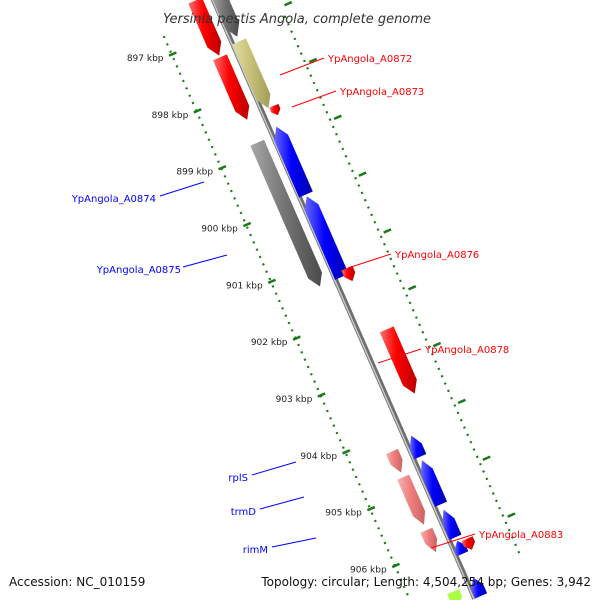  What do you see at coordinates (77, 582) in the screenshot?
I see `accession-text: Accession: NC_010159` at bounding box center [77, 582].